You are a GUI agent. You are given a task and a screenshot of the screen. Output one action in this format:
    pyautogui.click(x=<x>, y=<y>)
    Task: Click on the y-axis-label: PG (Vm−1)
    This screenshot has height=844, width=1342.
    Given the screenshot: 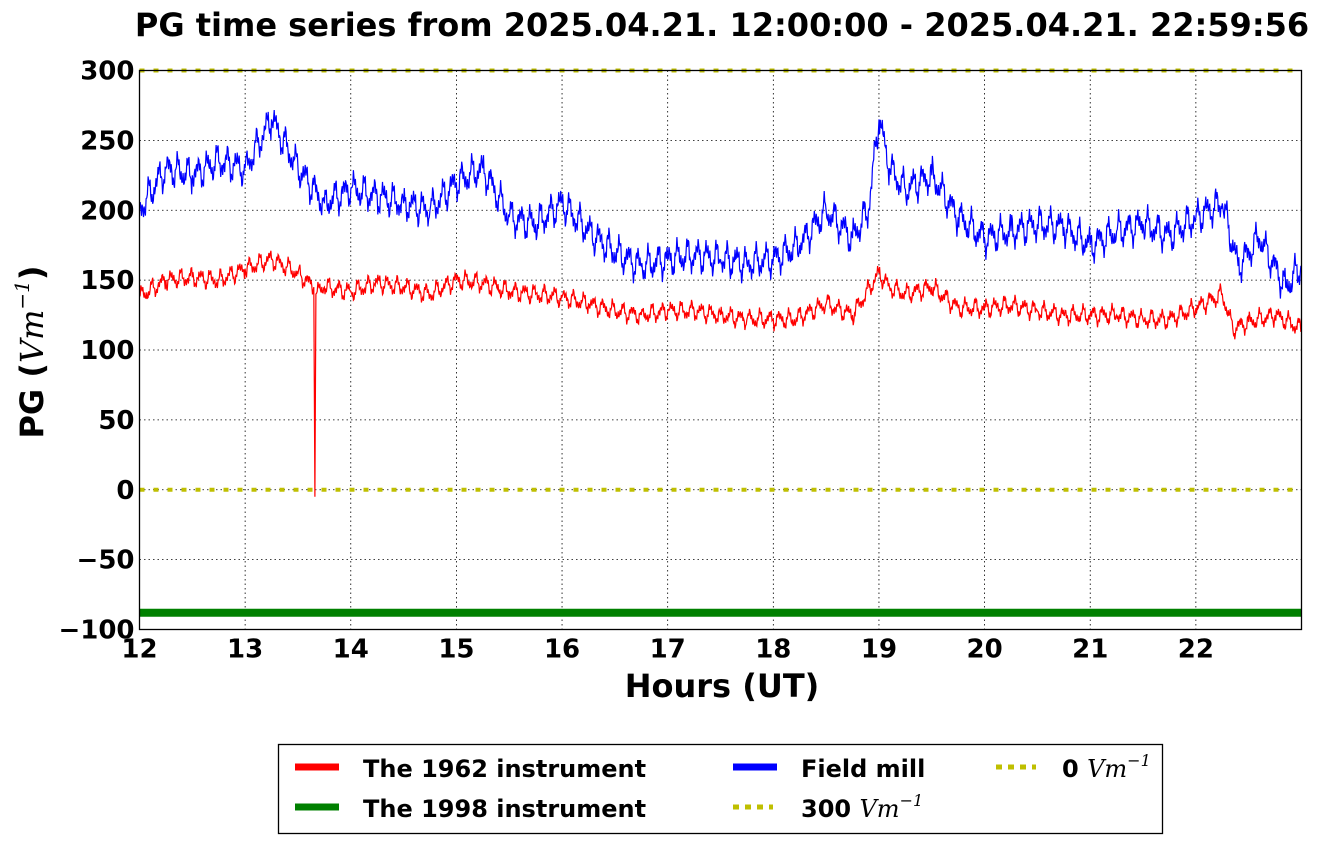 What is the action you would take?
    pyautogui.click(x=30, y=351)
    